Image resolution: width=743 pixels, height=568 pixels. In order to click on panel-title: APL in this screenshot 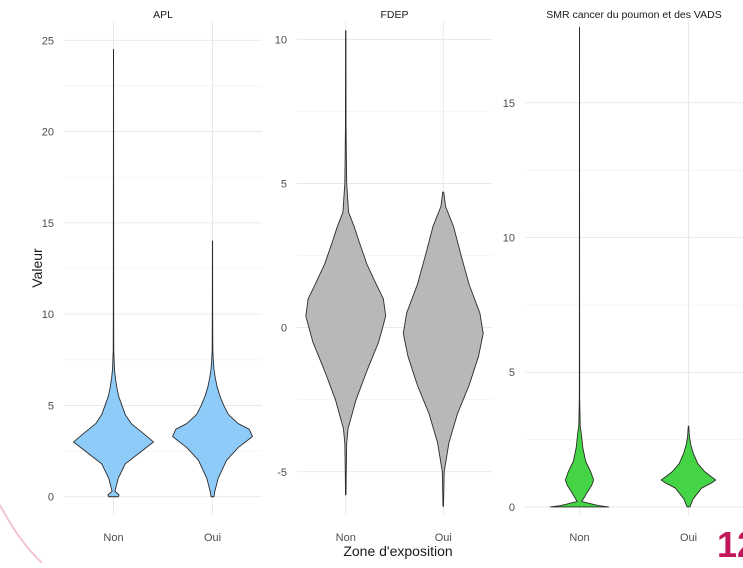, I will do `click(163, 15)`.